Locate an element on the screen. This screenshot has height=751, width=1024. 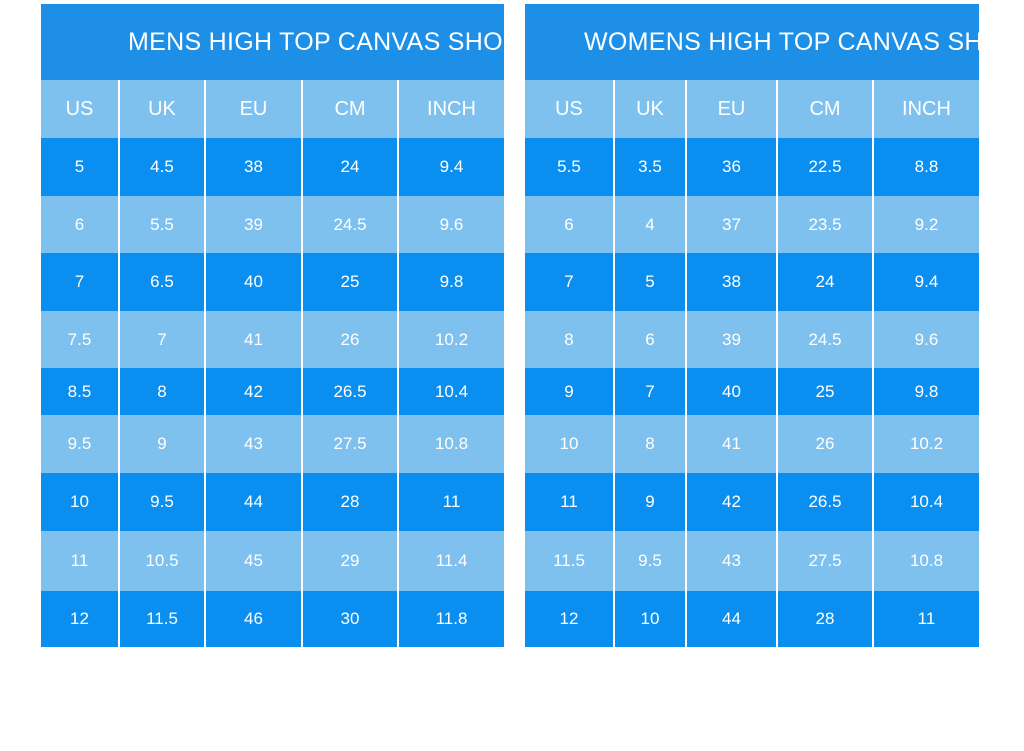
womens-col-cm: CM is located at coordinates (824, 109).